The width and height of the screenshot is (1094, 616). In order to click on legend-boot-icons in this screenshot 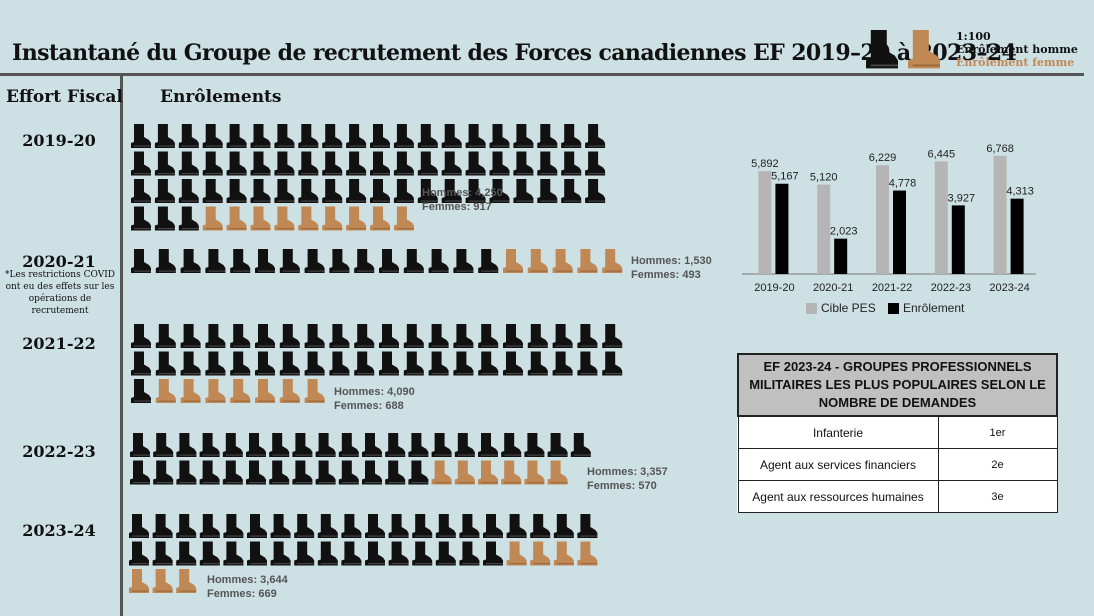, I will do `click(903, 49)`.